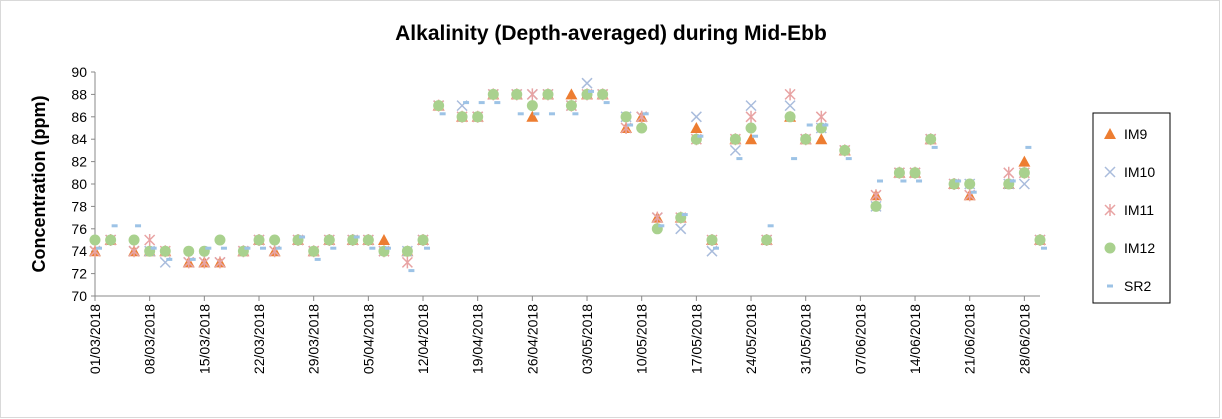 The width and height of the screenshot is (1222, 419). What do you see at coordinates (1137, 286) in the screenshot?
I see `legend-label: SR2` at bounding box center [1137, 286].